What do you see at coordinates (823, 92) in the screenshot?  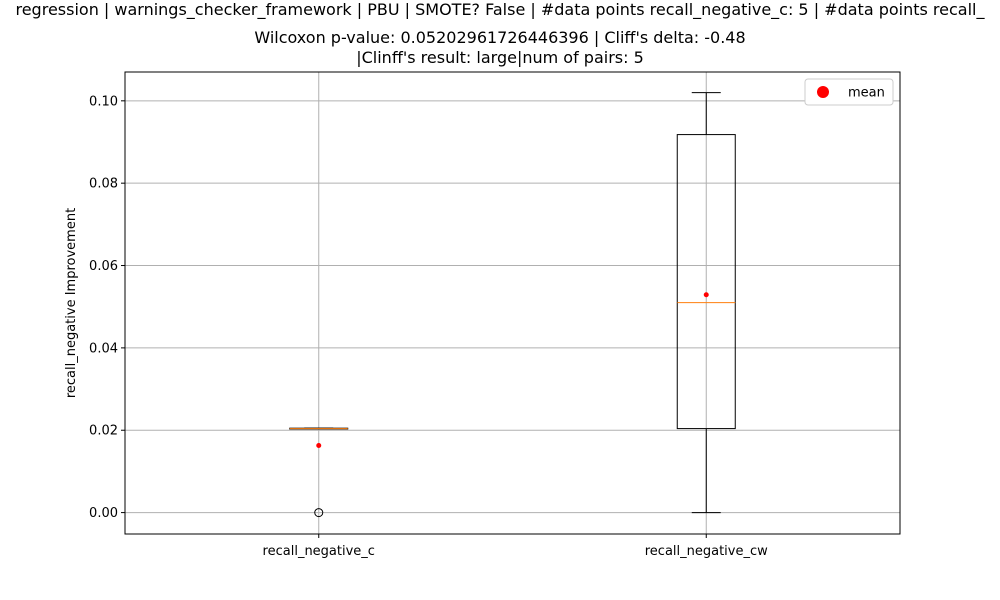 I see `legend-mean-marker` at bounding box center [823, 92].